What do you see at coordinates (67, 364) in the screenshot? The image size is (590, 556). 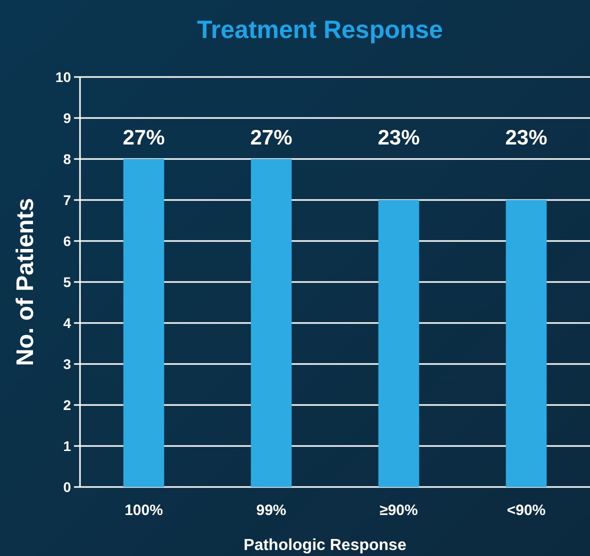 I see `y-tick-label: 3` at bounding box center [67, 364].